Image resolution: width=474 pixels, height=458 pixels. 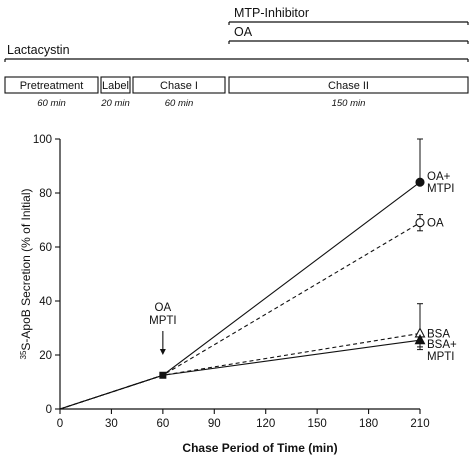 I want to click on series-label-oa-mtpi-line2: MTPI, so click(x=440, y=189).